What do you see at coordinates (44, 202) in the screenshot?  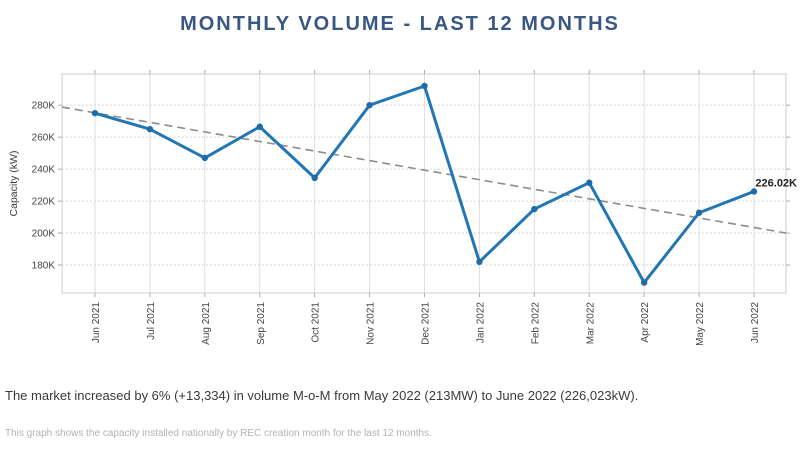 I see `y-axis-tick-label: 220K` at bounding box center [44, 202].